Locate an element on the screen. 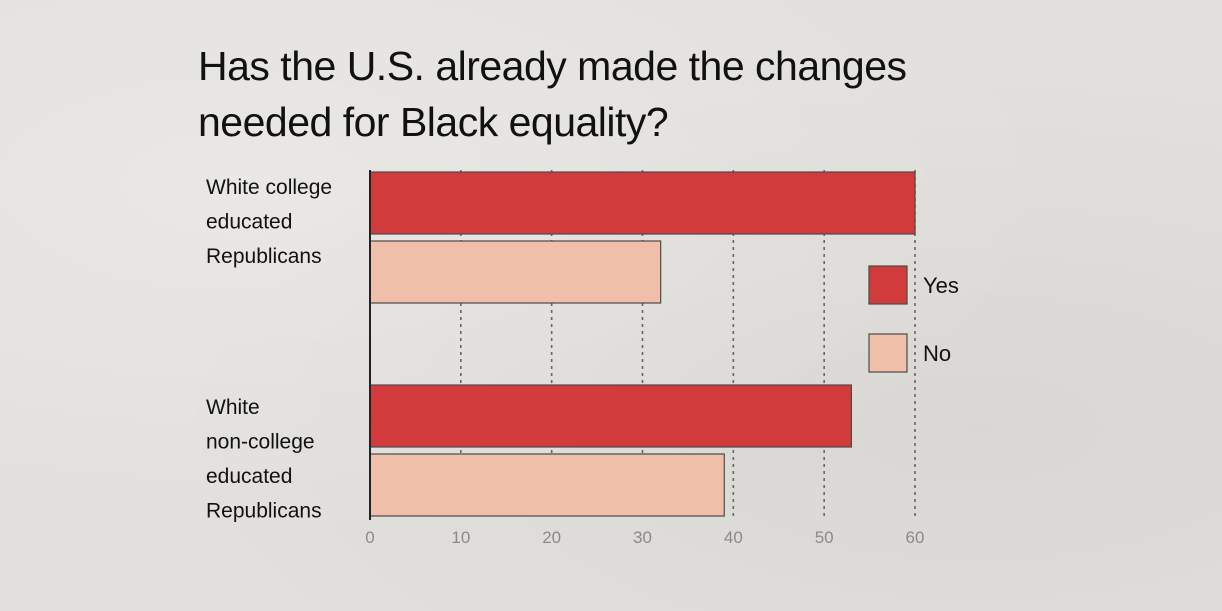  category-label-1-line-3: Republicans is located at coordinates (264, 256).